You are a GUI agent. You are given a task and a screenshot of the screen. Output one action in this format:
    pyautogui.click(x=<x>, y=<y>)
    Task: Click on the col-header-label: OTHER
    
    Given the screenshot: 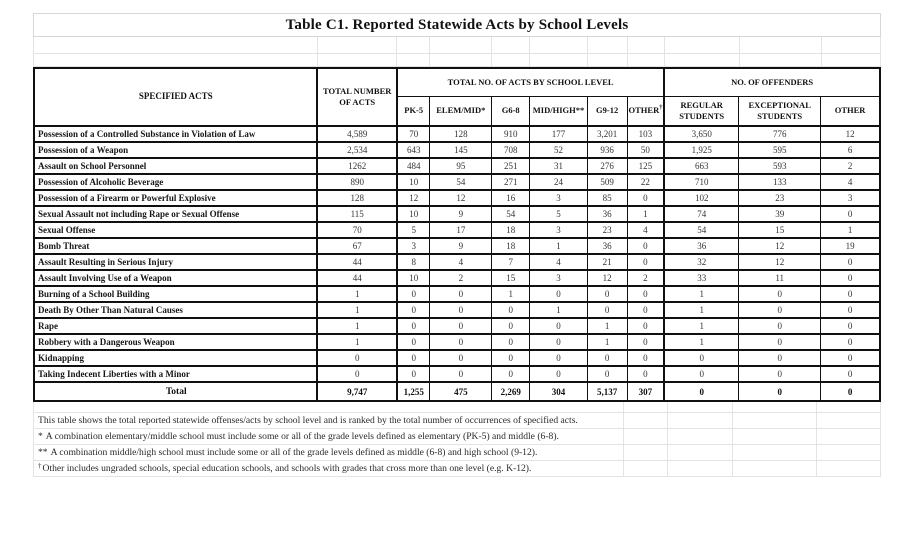 What is the action you would take?
    pyautogui.click(x=850, y=110)
    